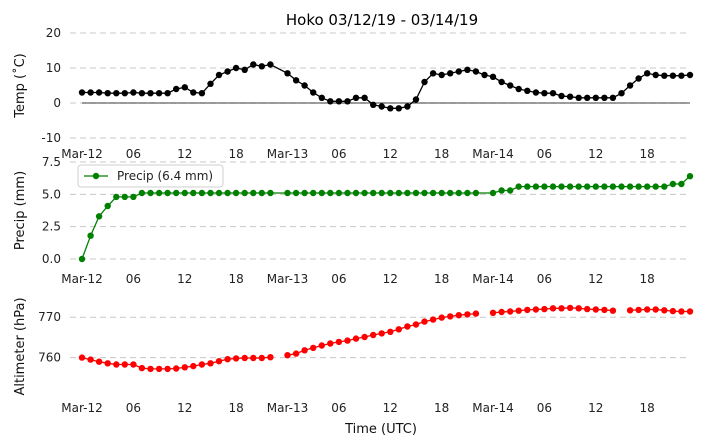  Describe the element at coordinates (20, 346) in the screenshot. I see `y-axis-label: Altimeter (hPa)` at that location.